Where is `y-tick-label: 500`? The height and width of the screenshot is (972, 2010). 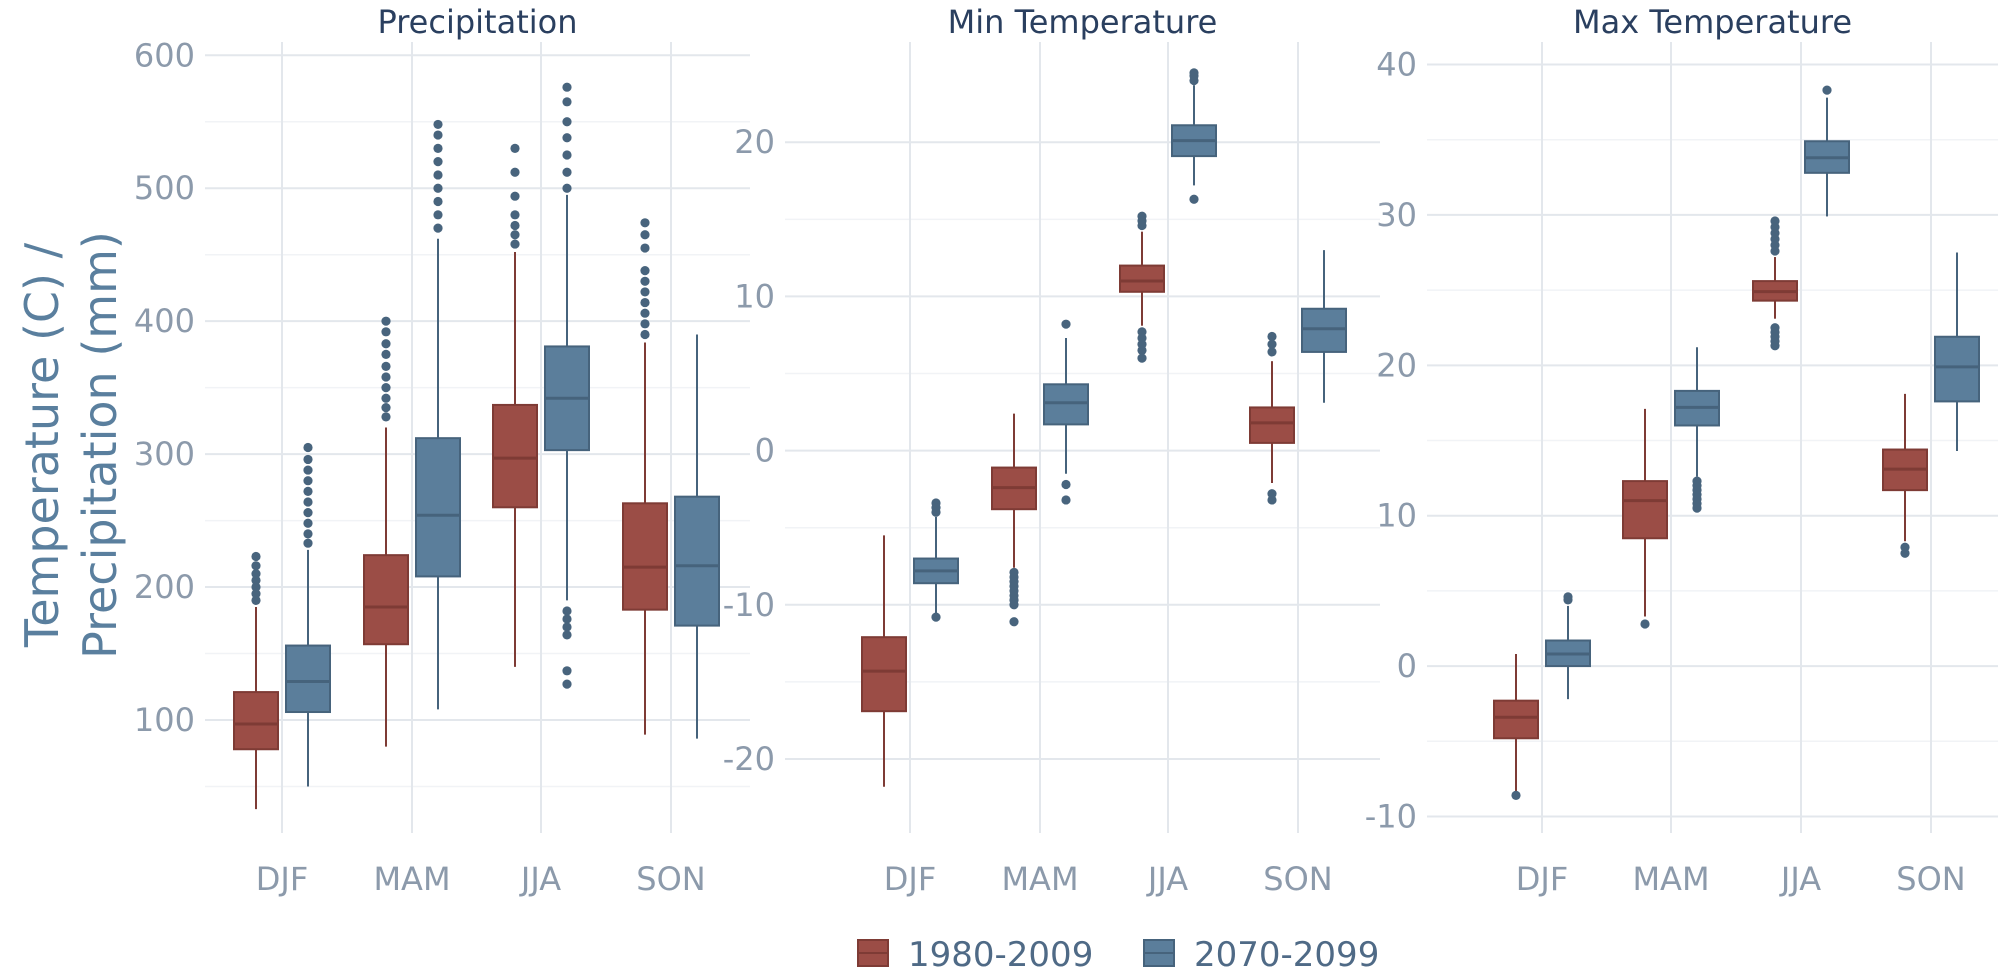 y-tick-label: 500 is located at coordinates (164, 188).